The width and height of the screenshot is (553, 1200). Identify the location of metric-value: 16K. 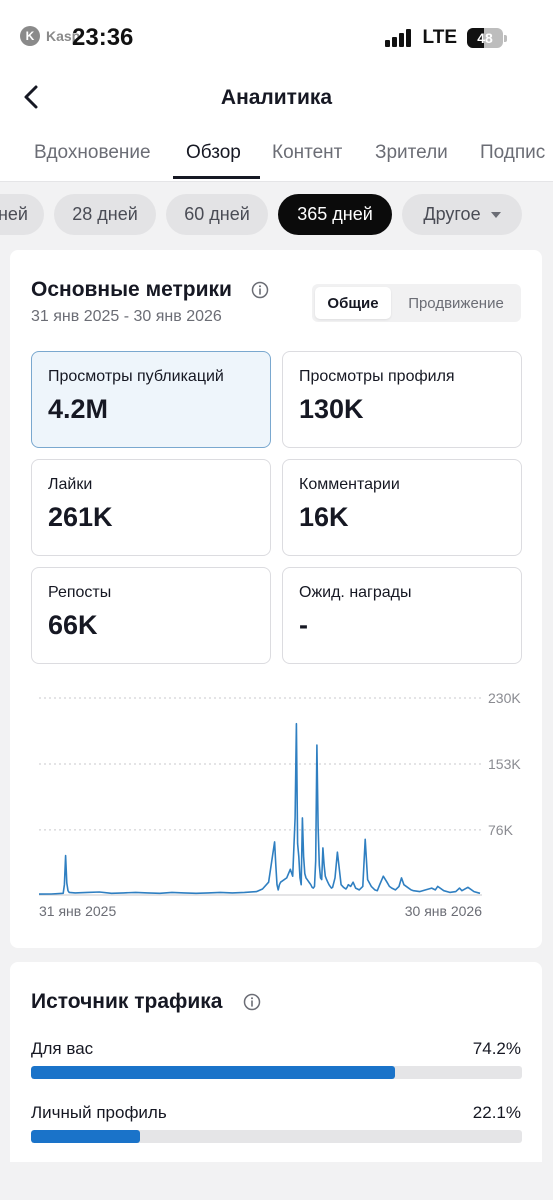
(324, 517).